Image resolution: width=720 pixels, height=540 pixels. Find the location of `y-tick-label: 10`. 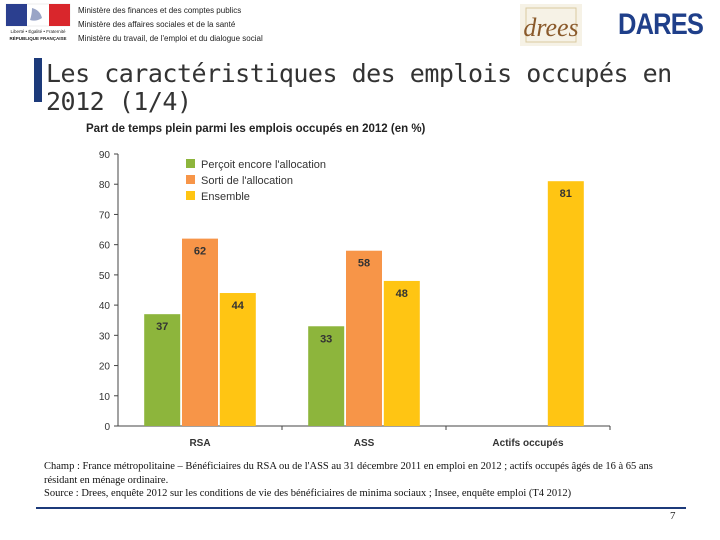

y-tick-label: 10 is located at coordinates (105, 397).